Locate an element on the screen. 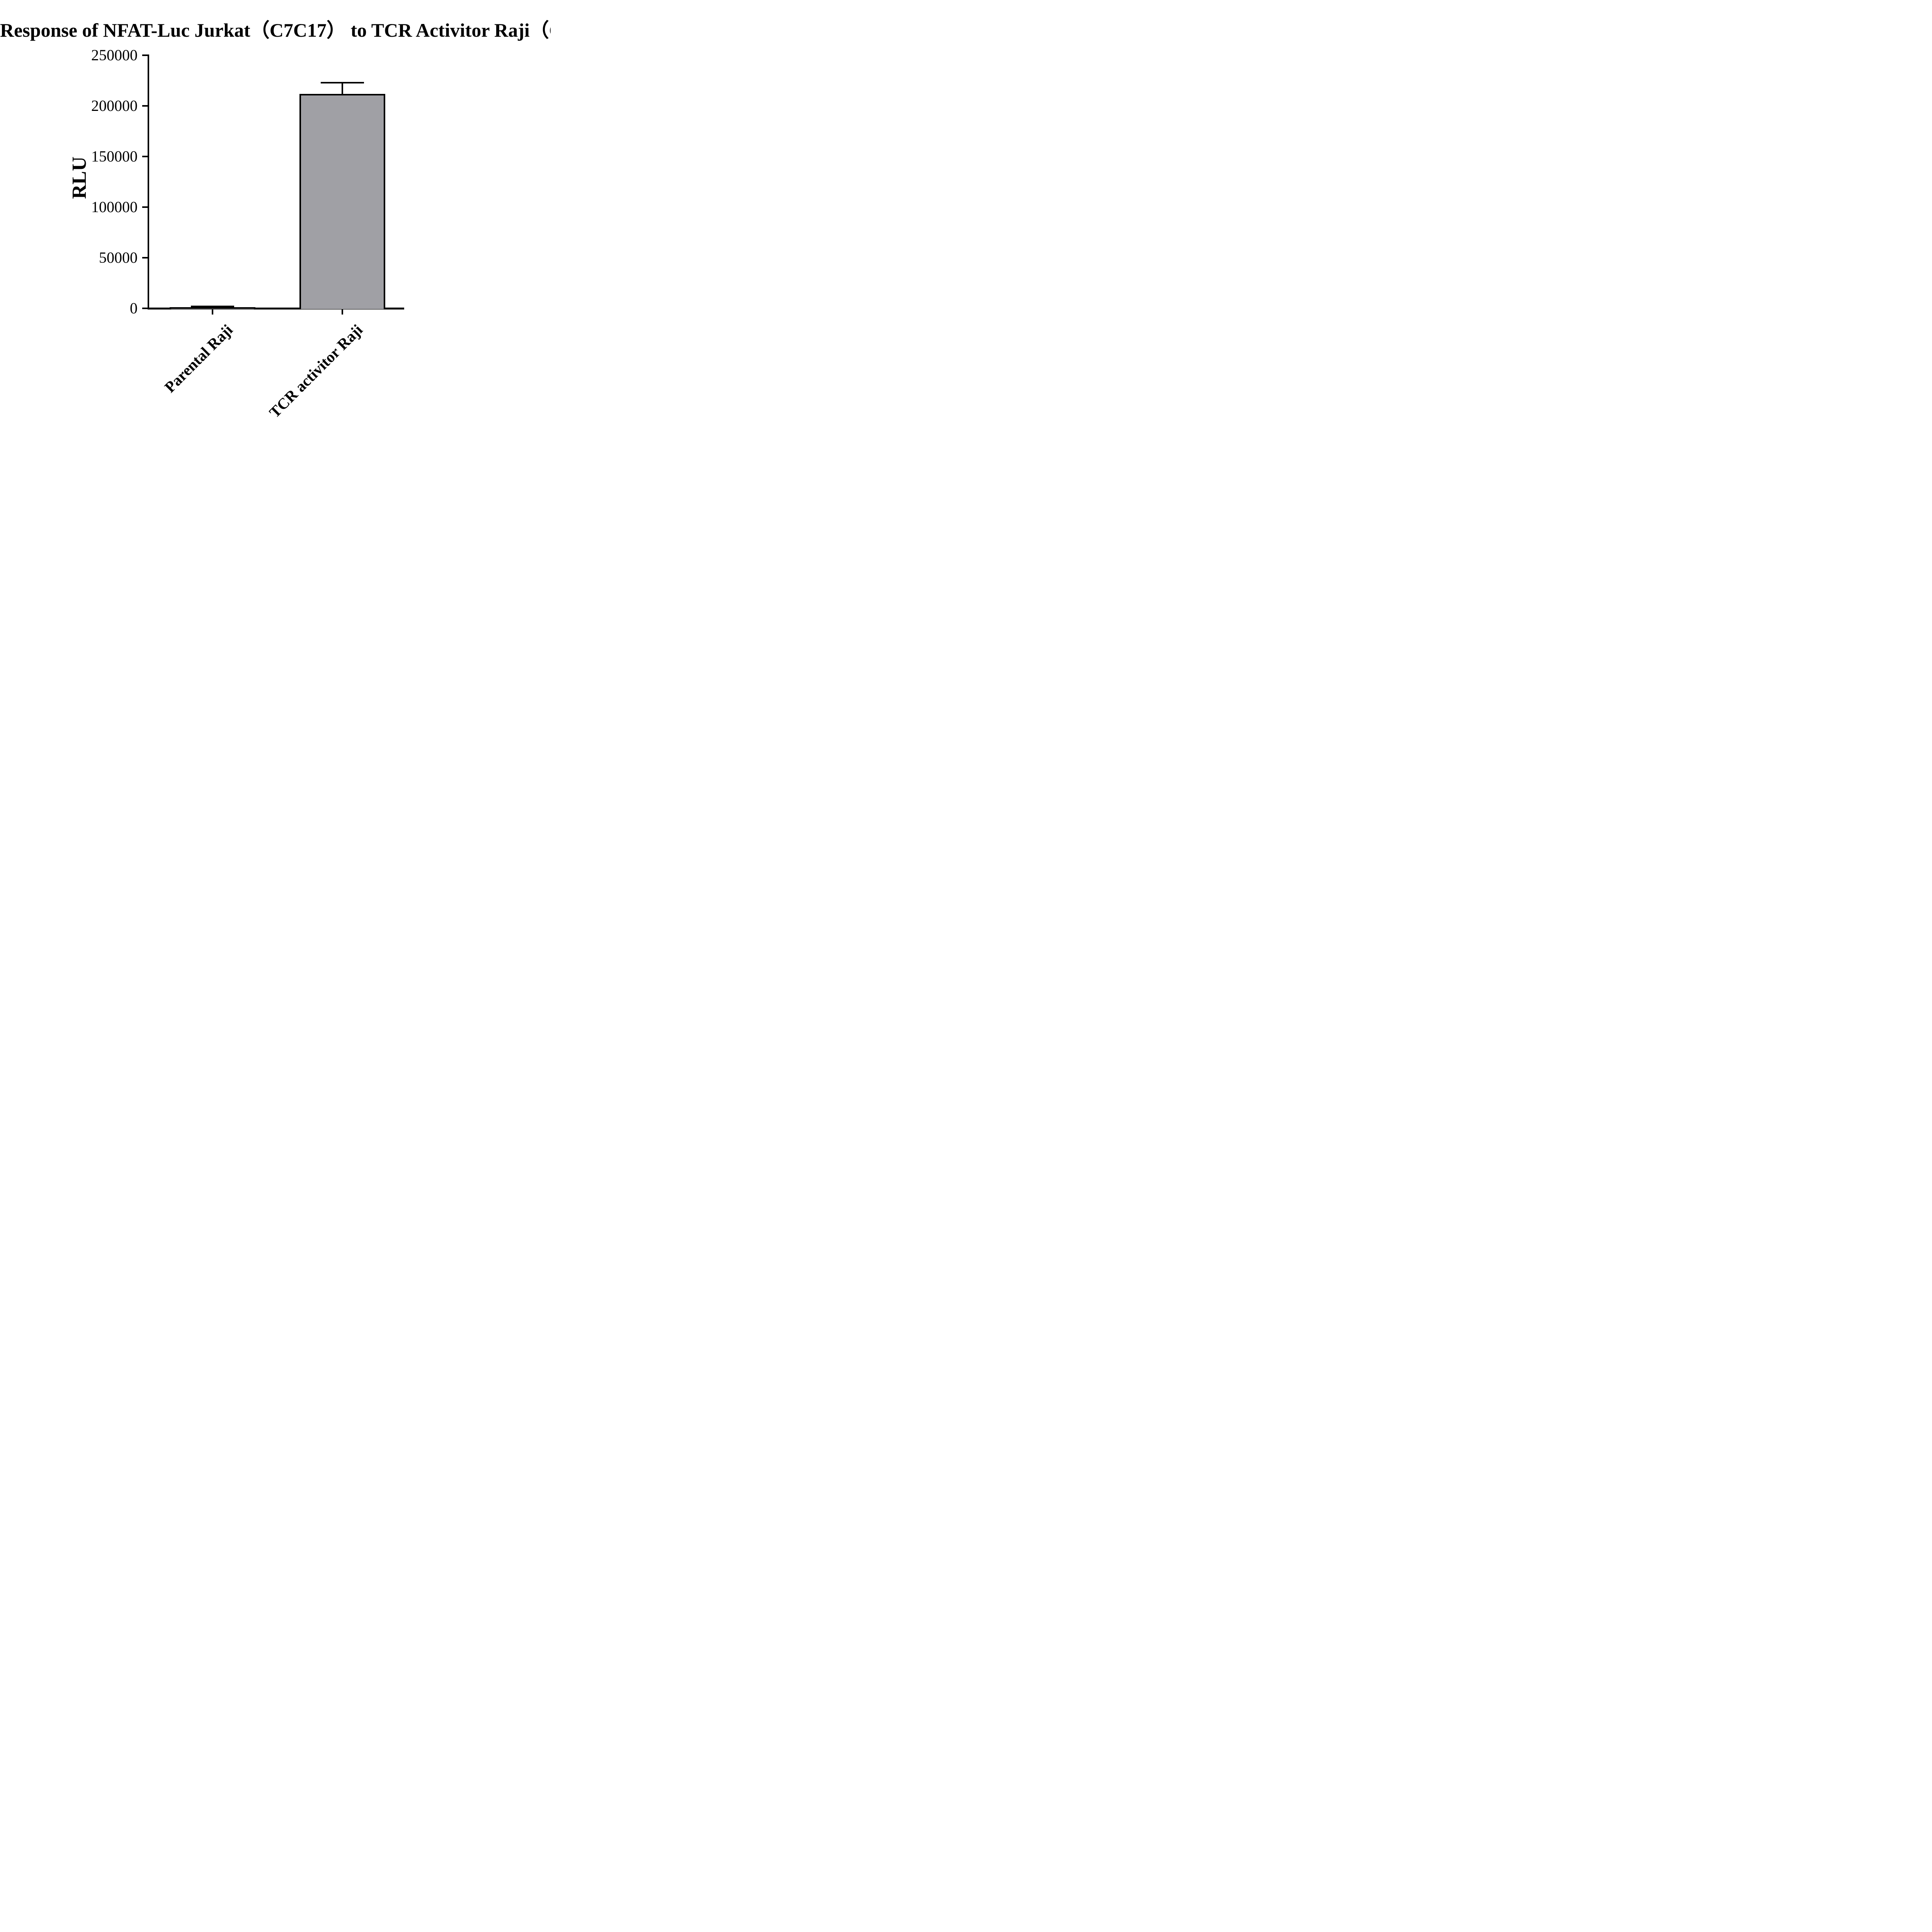  error-bar-whisker is located at coordinates (342, 88).